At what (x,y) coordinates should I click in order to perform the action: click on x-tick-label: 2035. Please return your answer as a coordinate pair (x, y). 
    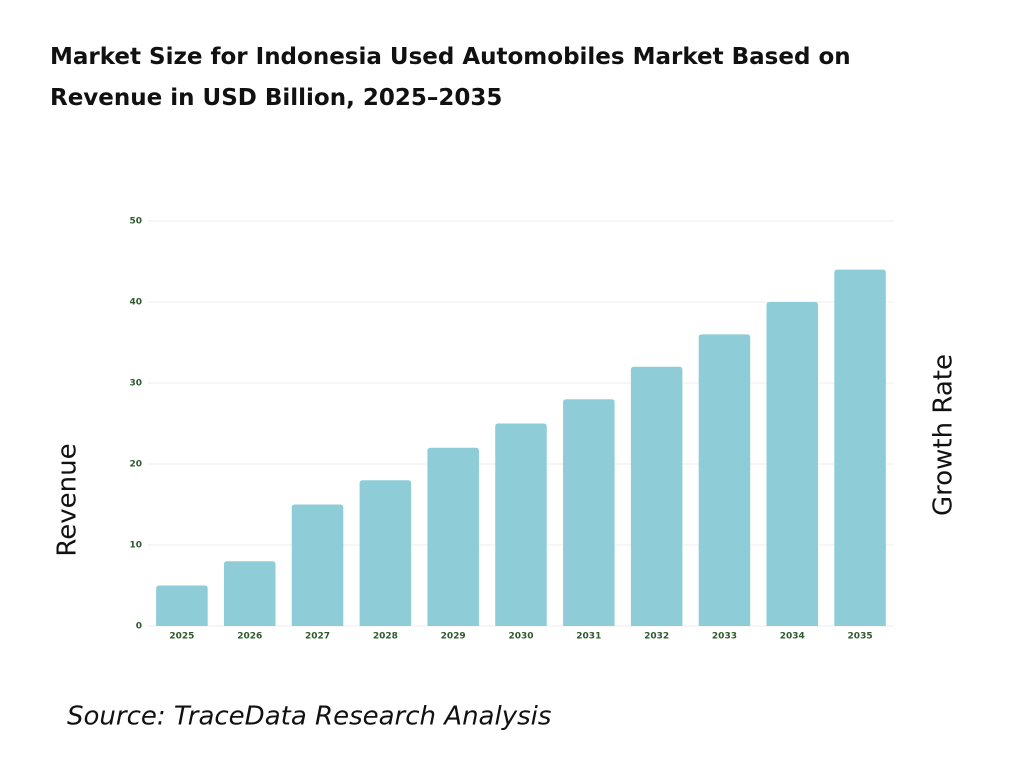
    Looking at the image, I should click on (860, 637).